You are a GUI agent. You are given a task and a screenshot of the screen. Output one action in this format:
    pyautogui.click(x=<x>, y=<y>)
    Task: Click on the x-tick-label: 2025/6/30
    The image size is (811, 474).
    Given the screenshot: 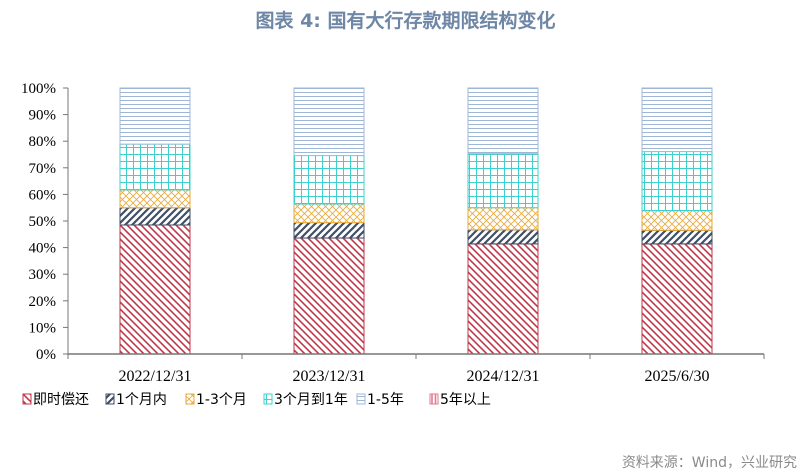 What is the action you would take?
    pyautogui.click(x=677, y=376)
    